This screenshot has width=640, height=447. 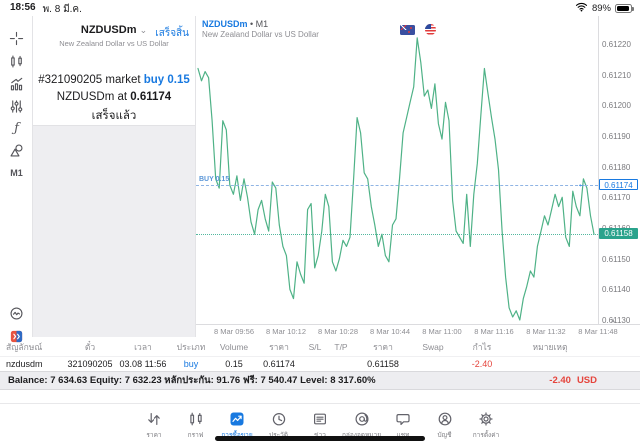 I want to click on price-tick-label: 0.61200, so click(x=616, y=106).